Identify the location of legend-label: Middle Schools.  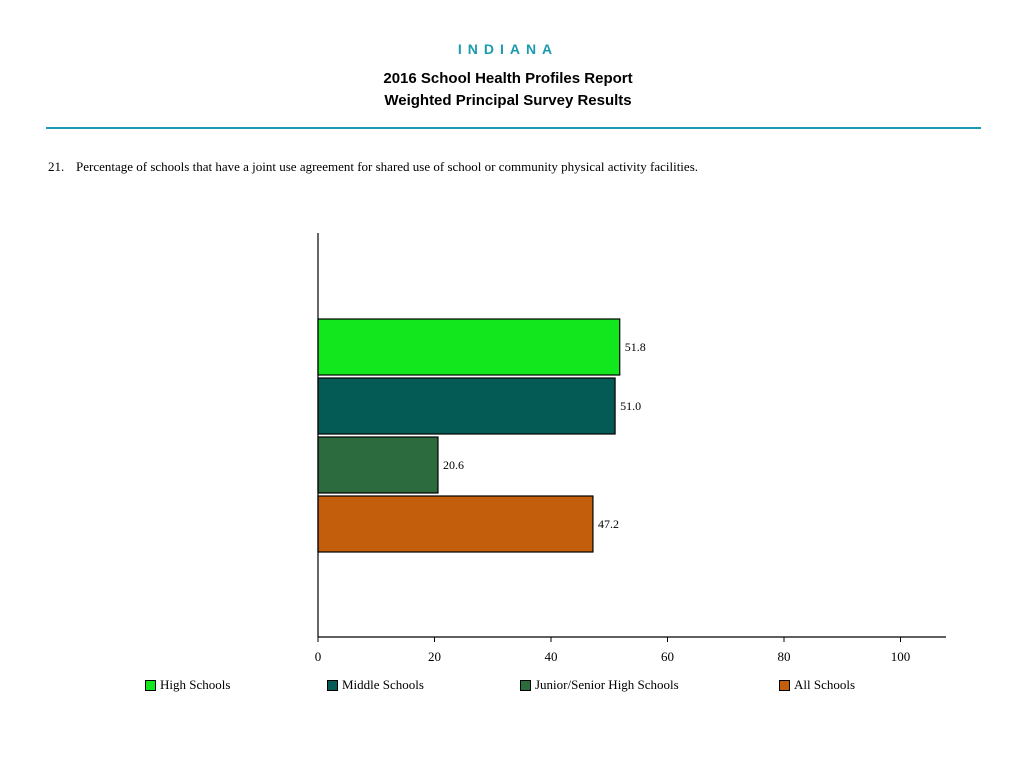
(383, 684).